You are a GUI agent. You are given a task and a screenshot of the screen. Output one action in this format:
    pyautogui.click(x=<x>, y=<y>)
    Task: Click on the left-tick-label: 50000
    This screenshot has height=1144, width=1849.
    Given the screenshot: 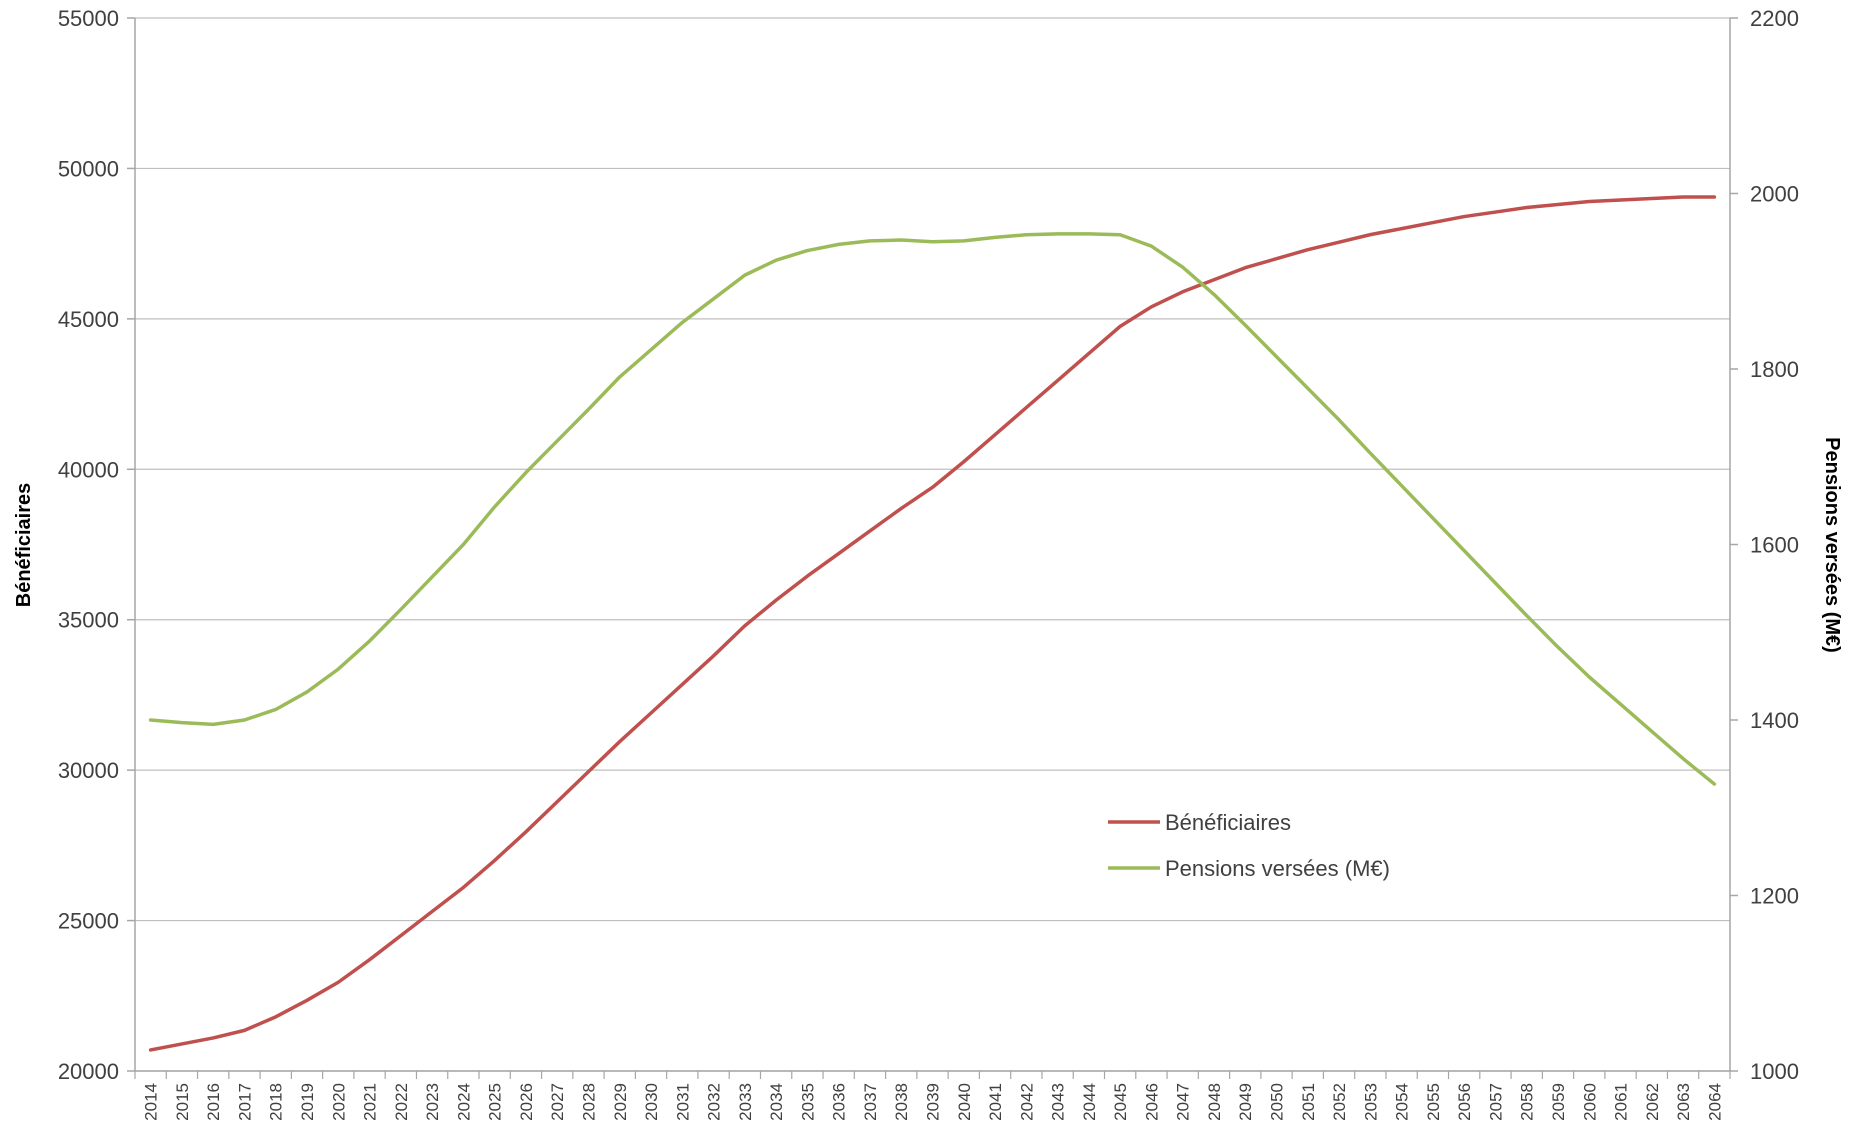 What is the action you would take?
    pyautogui.click(x=88, y=168)
    